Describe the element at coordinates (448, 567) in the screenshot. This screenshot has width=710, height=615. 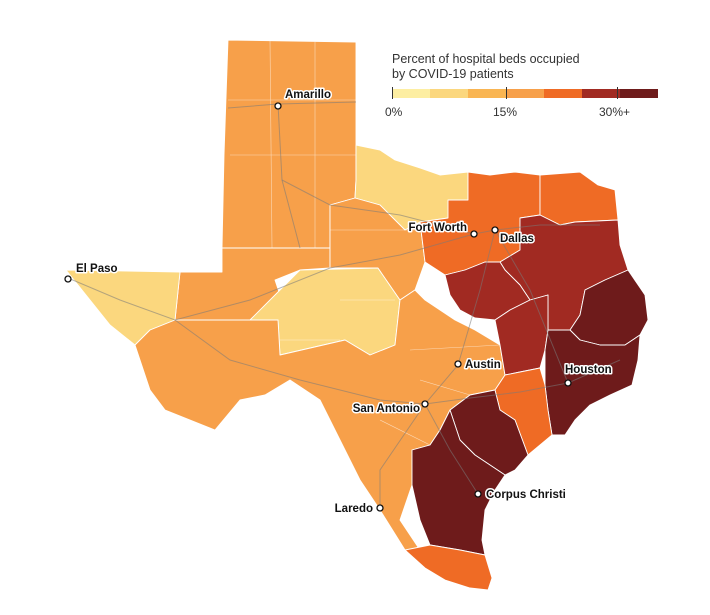
I see `region-rio-grande` at that location.